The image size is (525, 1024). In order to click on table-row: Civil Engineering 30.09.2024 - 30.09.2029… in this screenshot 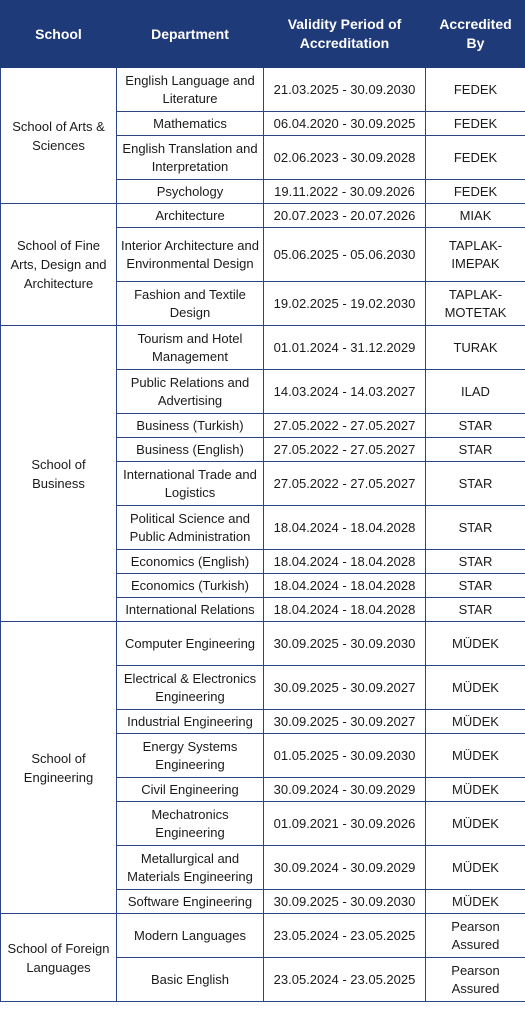, I will do `click(263, 789)`.